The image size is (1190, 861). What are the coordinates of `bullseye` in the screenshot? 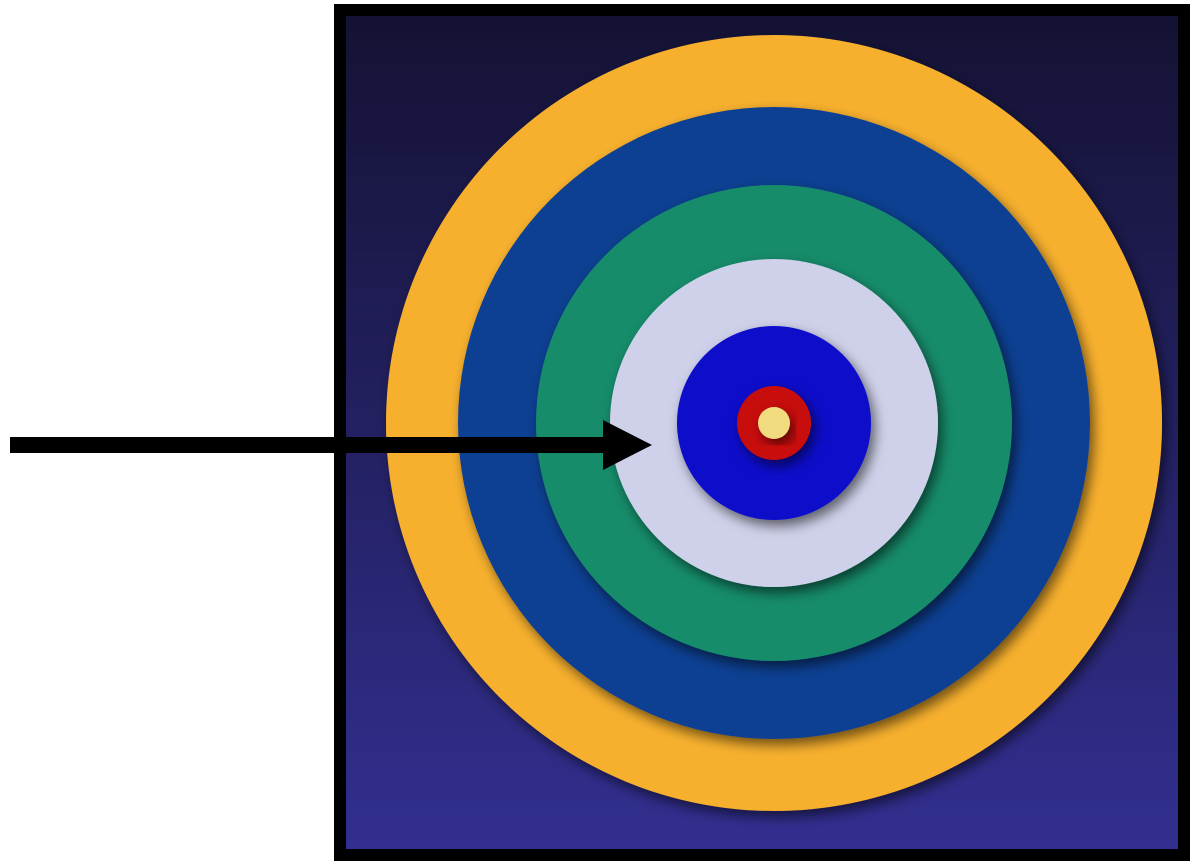 It's located at (774, 423).